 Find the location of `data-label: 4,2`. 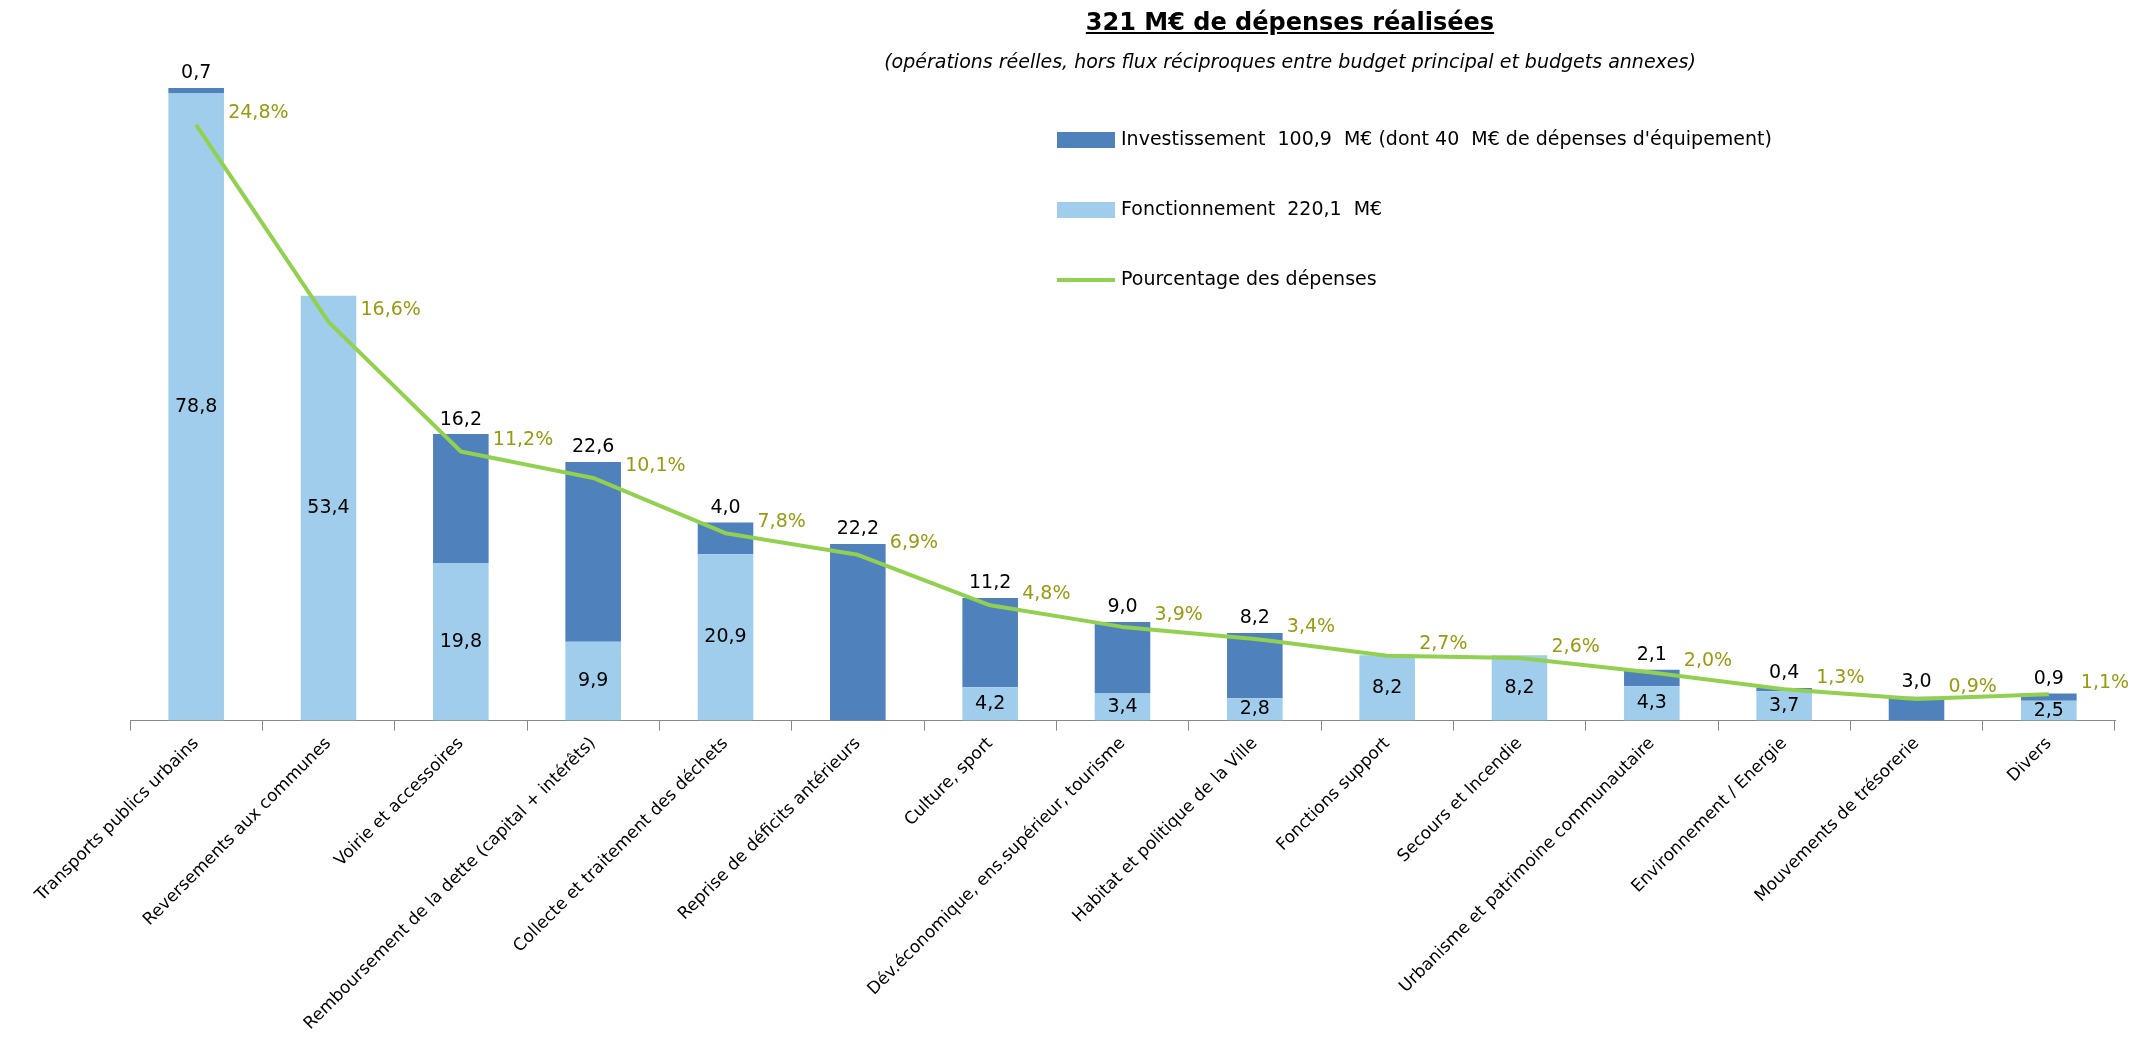

data-label: 4,2 is located at coordinates (990, 701).